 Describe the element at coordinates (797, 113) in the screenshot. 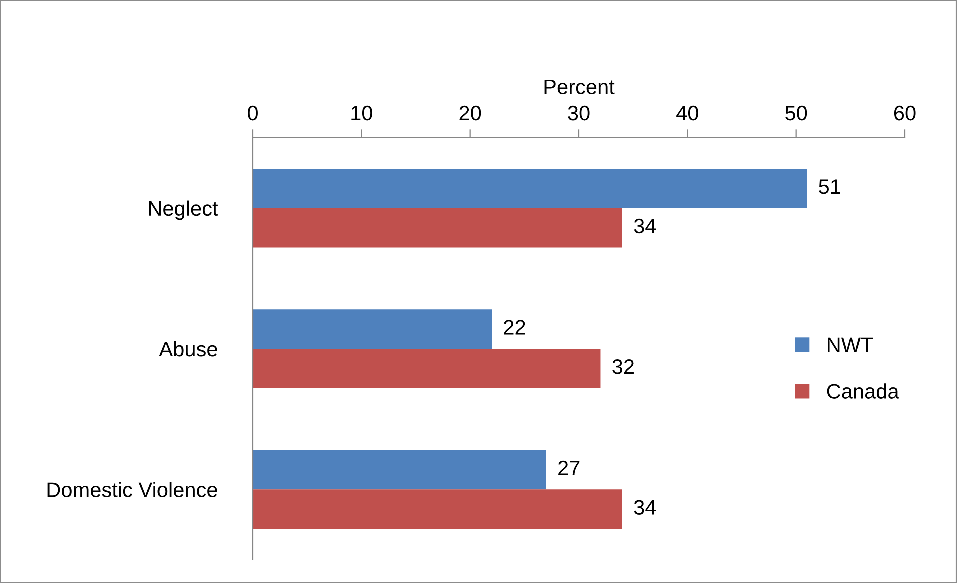

I see `x-tick-label: 50` at that location.